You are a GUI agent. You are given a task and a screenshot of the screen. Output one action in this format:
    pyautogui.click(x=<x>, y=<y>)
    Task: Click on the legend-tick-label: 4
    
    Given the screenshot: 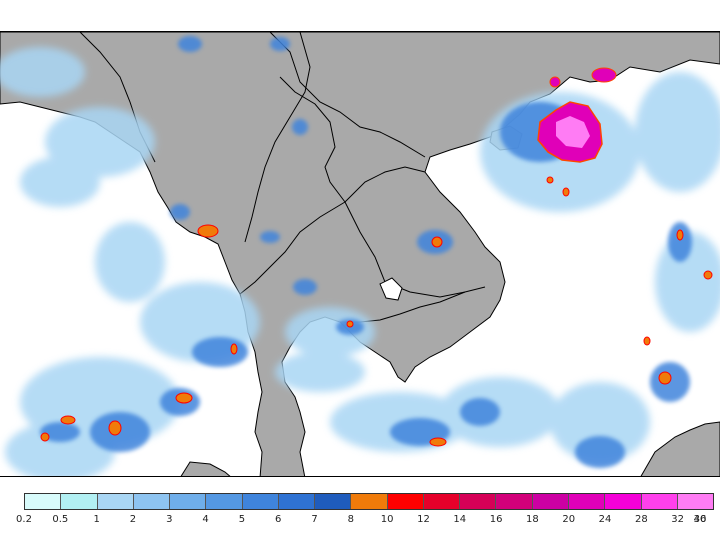 What is the action you would take?
    pyautogui.click(x=205, y=519)
    